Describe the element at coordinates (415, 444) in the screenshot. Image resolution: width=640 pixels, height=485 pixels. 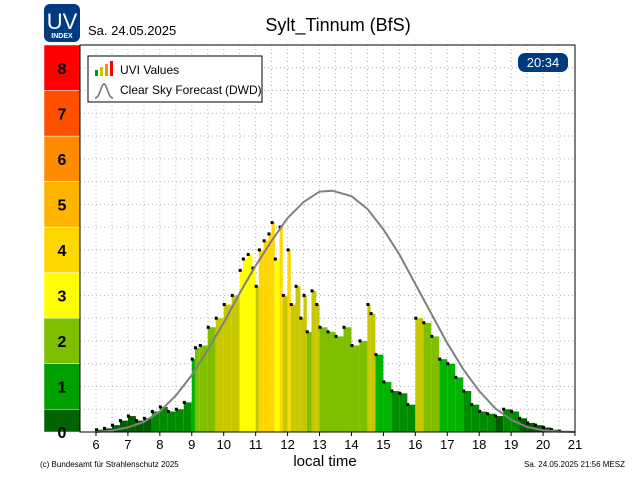
I see `x-tick-label: 16` at that location.